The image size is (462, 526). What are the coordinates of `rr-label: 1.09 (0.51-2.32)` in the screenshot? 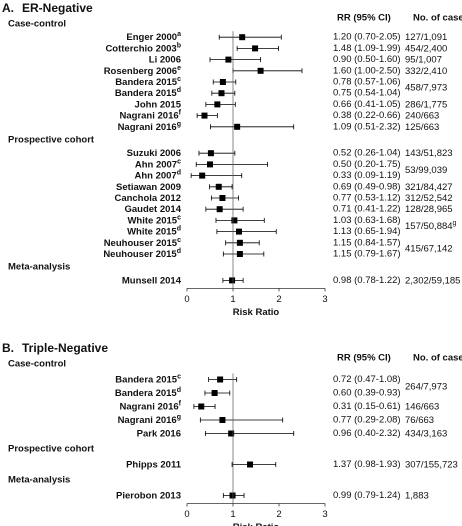 It's located at (367, 126).